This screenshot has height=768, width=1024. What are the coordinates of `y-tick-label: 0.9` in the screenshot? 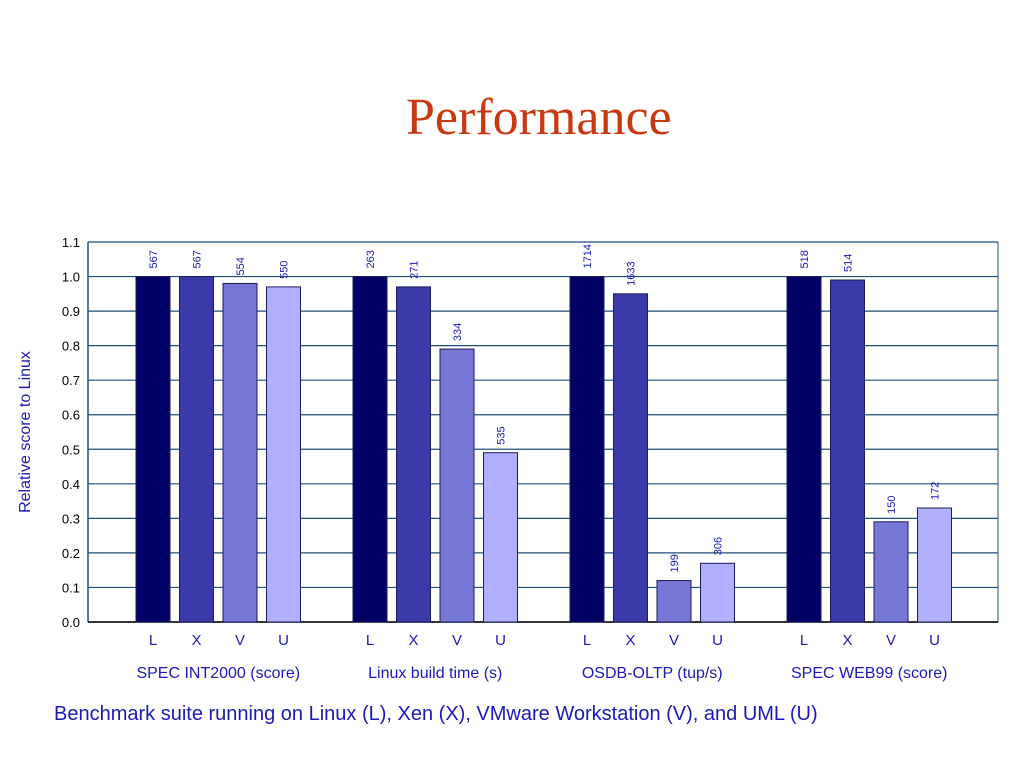 It's located at (71, 311).